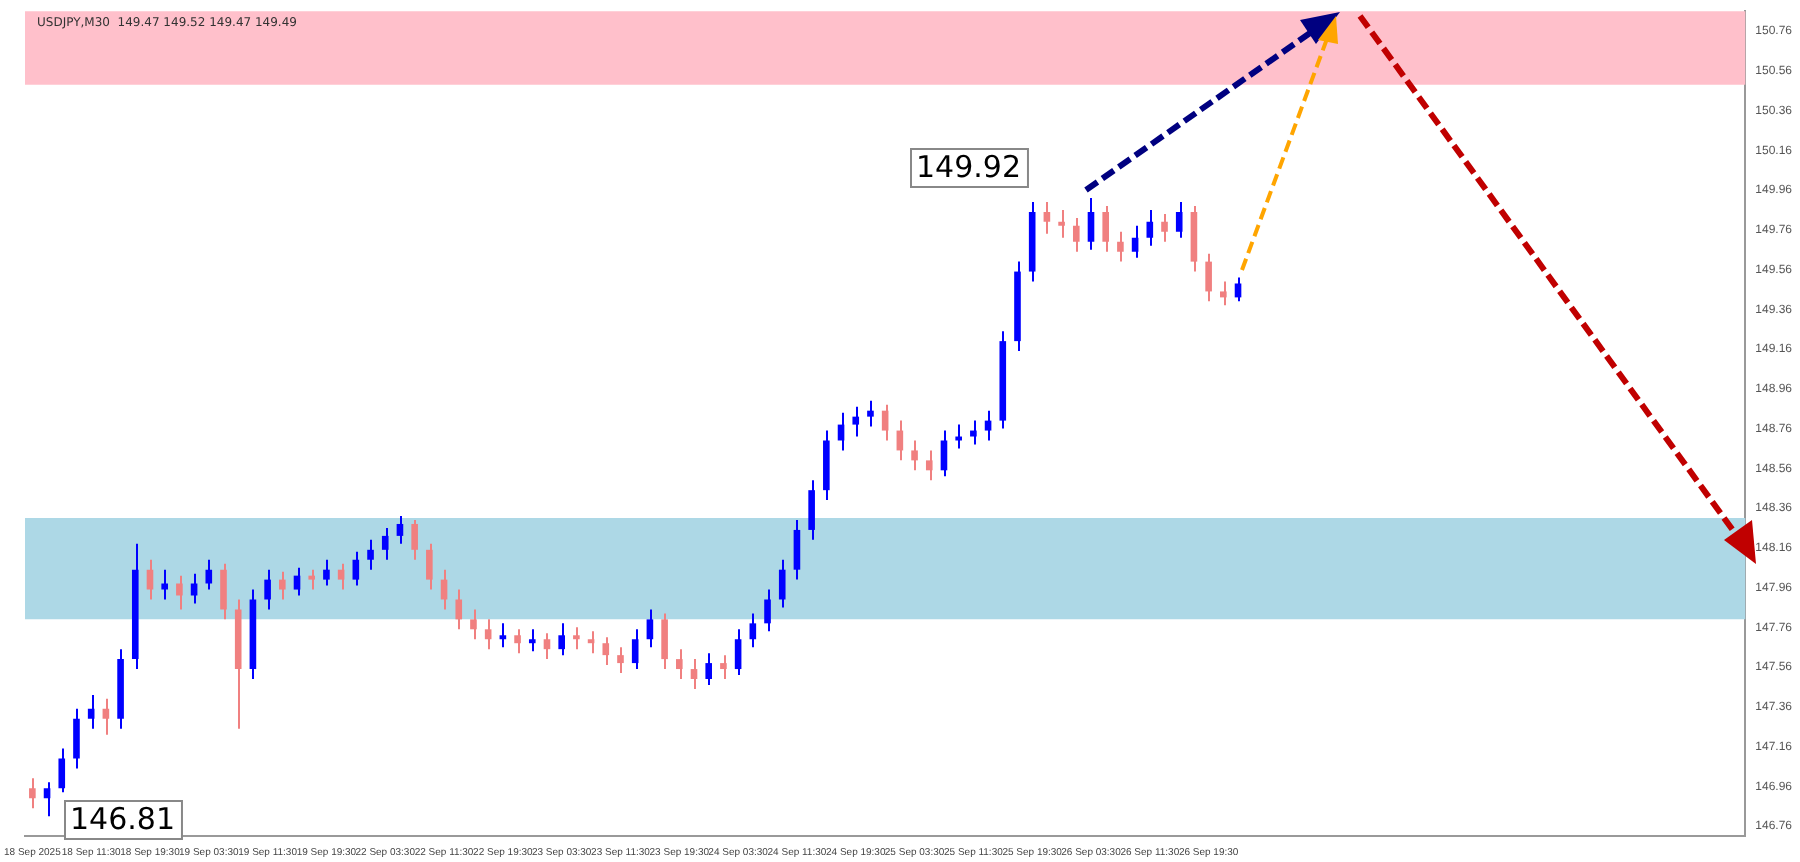  Describe the element at coordinates (968, 166) in the screenshot. I see `annotation: 149.92` at that location.